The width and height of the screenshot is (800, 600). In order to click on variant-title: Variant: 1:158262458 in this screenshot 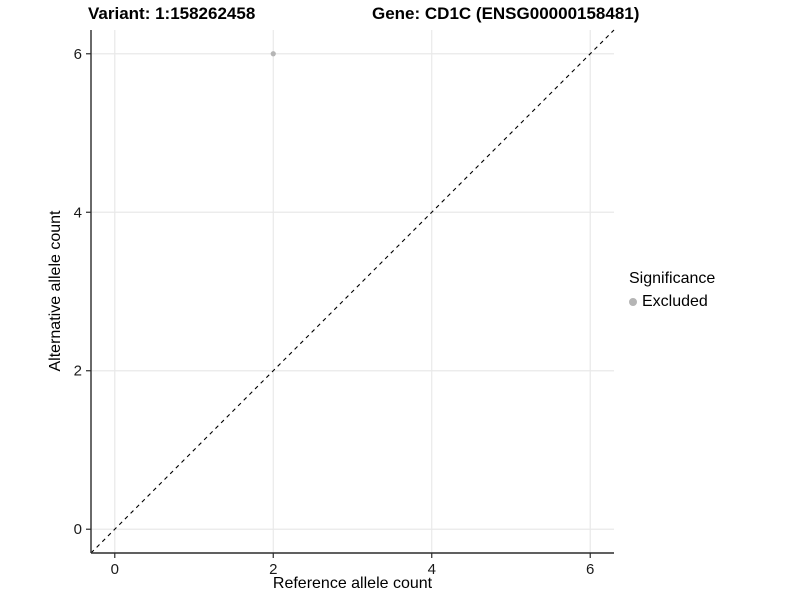, I will do `click(172, 13)`.